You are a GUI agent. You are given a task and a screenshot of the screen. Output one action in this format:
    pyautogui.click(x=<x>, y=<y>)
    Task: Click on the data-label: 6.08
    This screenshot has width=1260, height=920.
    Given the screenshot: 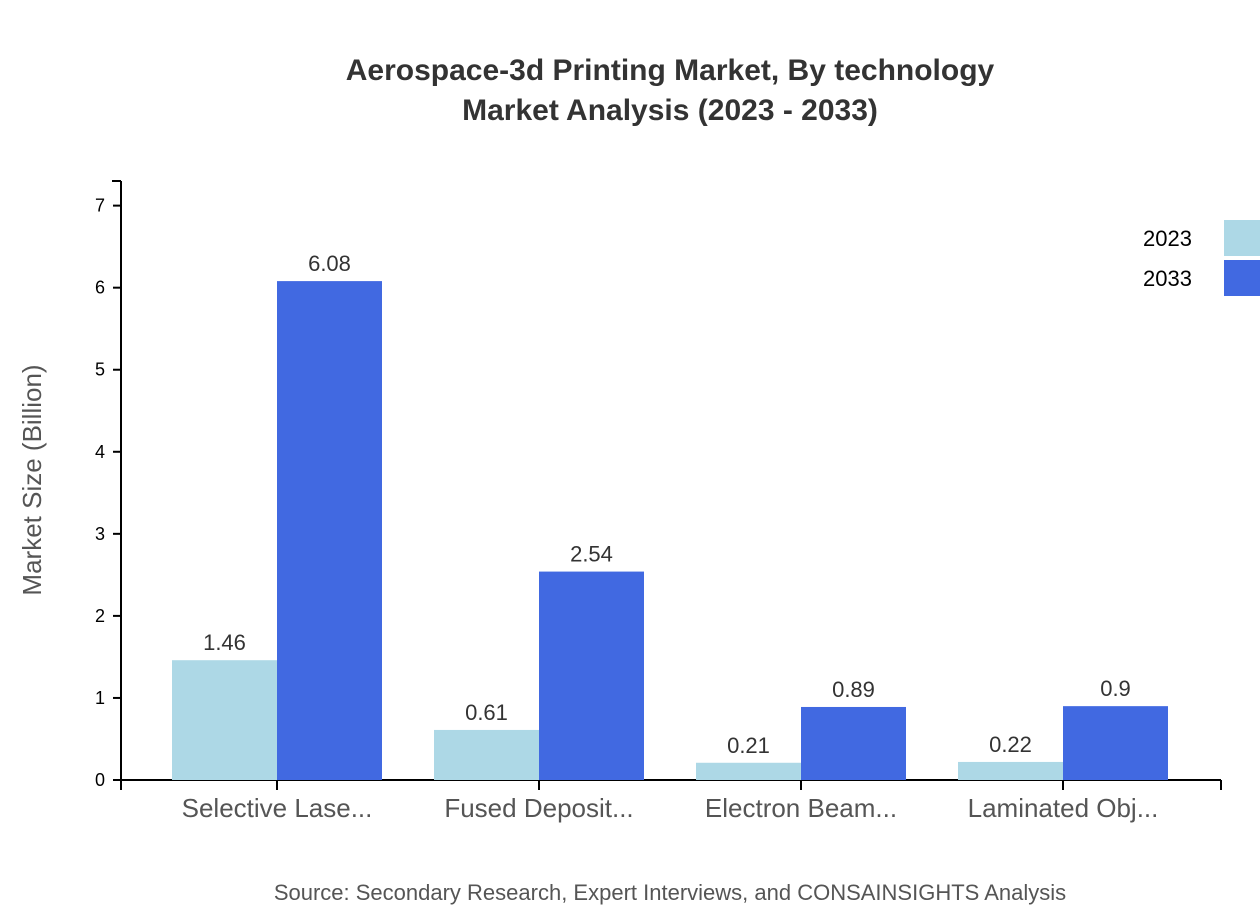 What is the action you would take?
    pyautogui.click(x=329, y=263)
    